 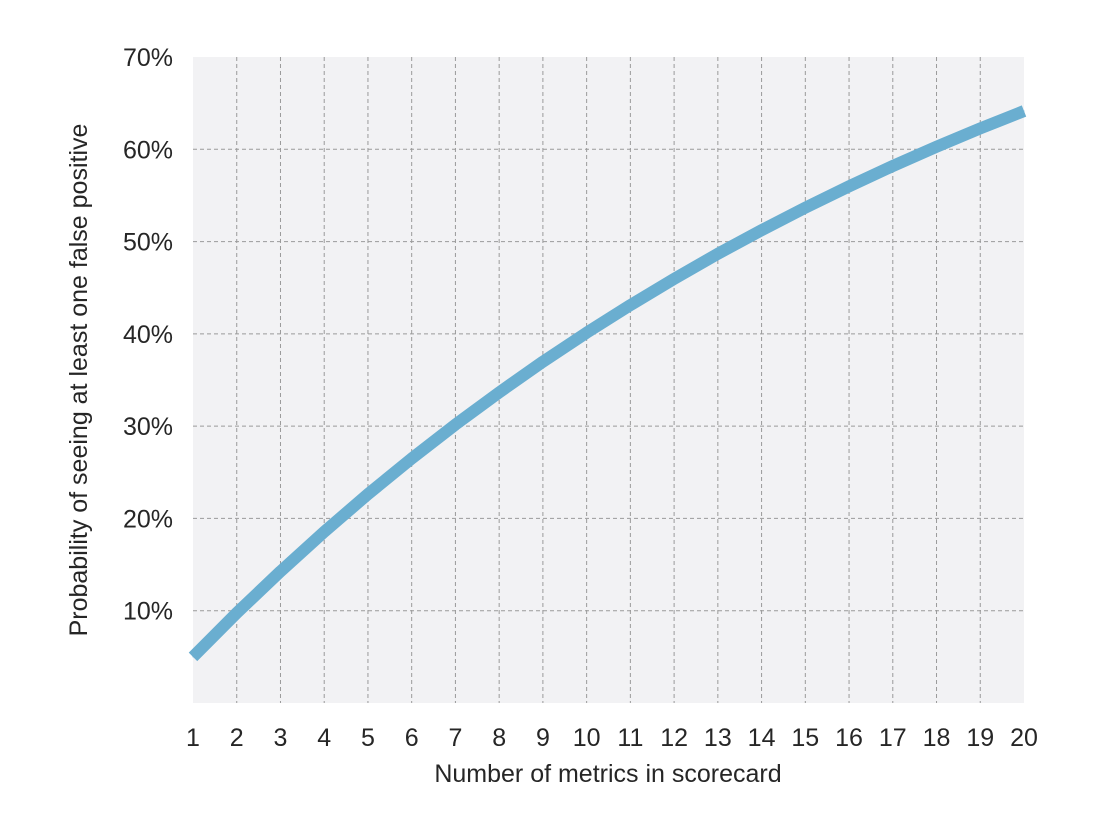 I want to click on x-tick-label: 2, so click(x=237, y=738).